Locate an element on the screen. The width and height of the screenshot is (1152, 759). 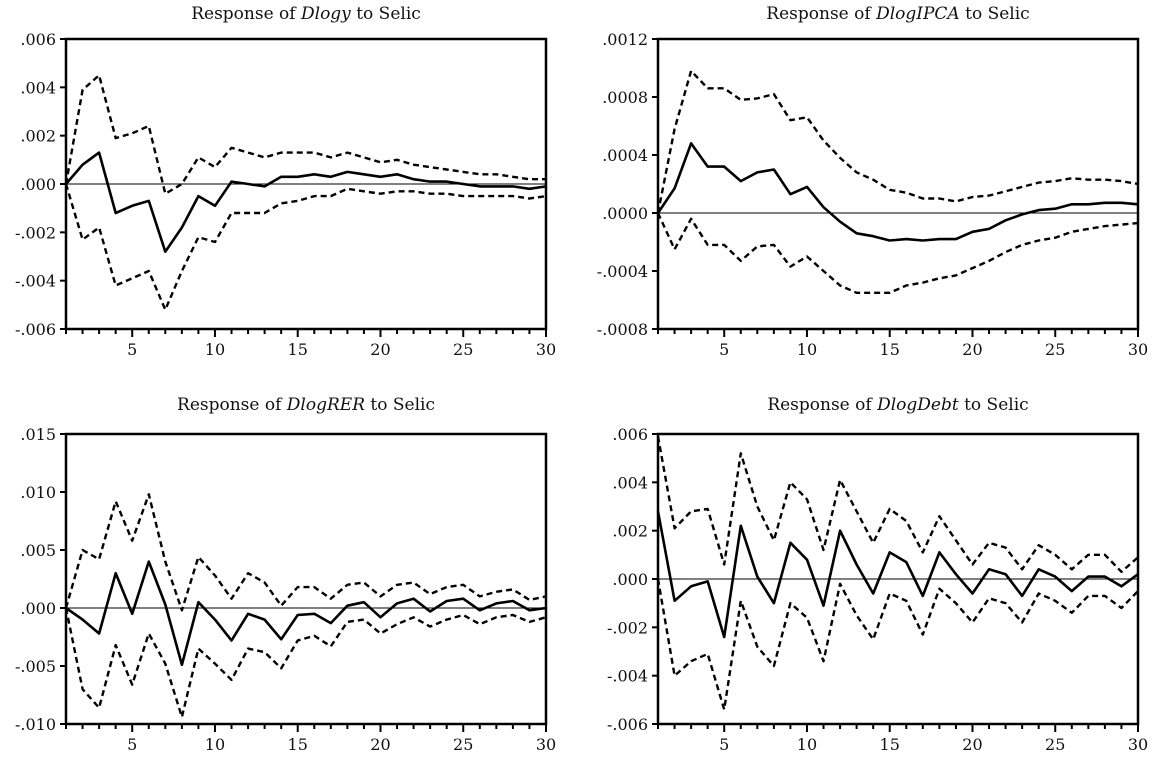
chart-title: Response of Dlogy to Selic is located at coordinates (306, 14).